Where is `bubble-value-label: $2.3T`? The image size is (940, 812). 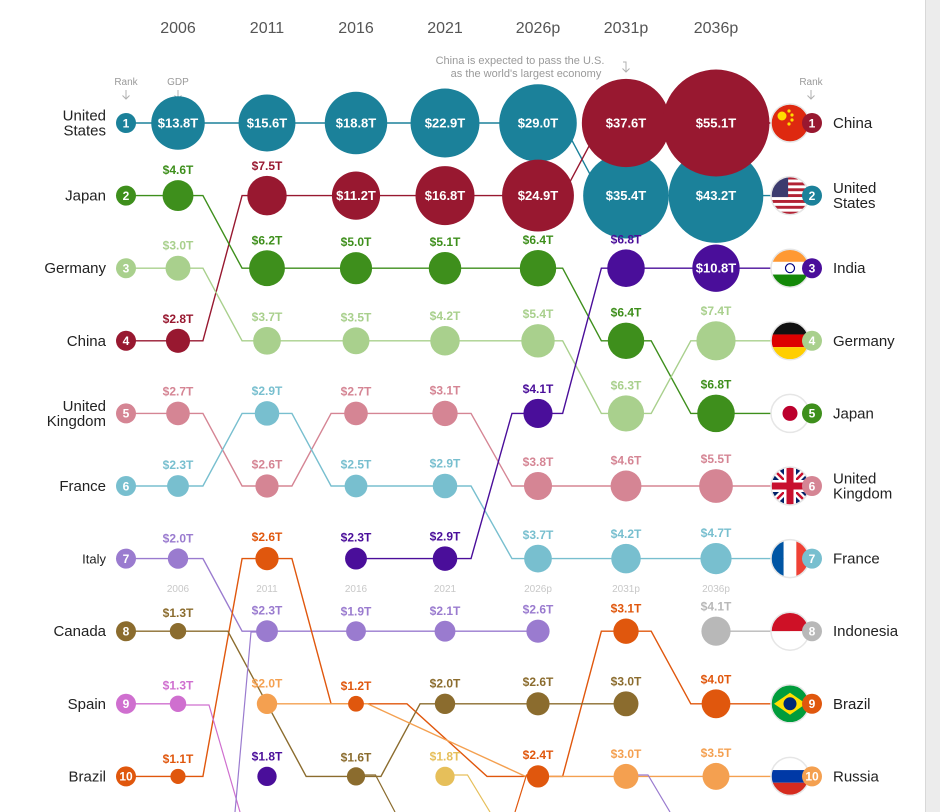
bubble-value-label: $2.3T is located at coordinates (356, 538).